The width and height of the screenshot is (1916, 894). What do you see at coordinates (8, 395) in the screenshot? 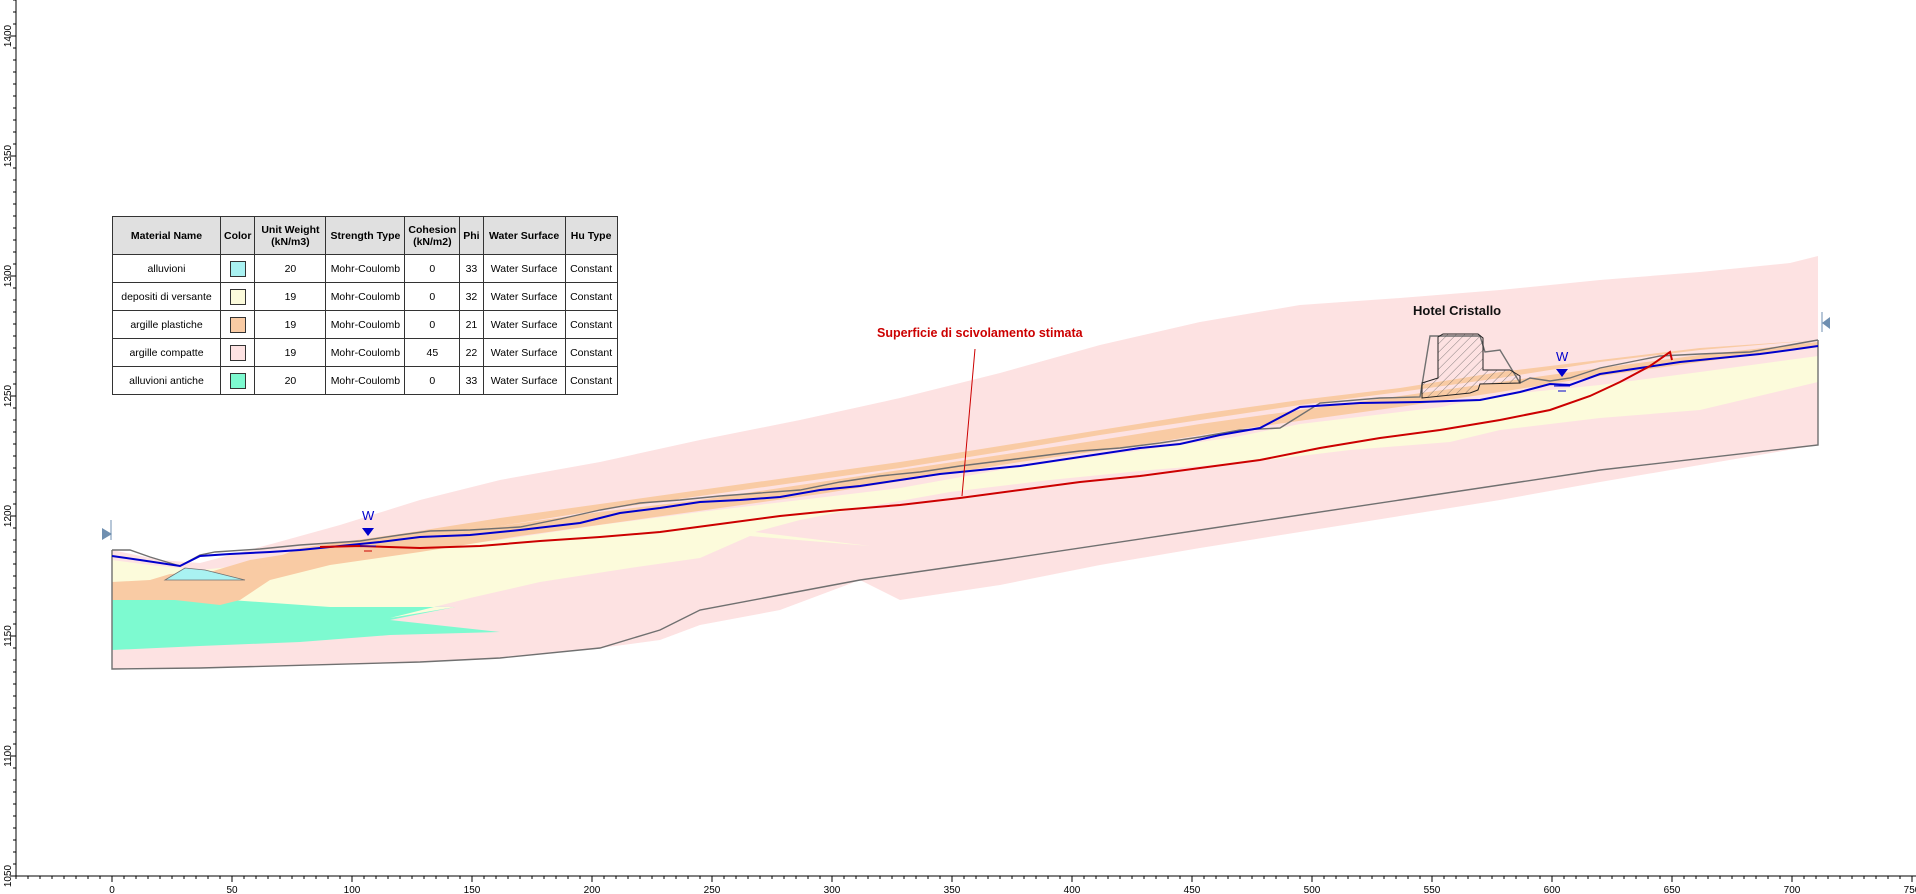
I see `y-tick-label: 1250` at bounding box center [8, 395].